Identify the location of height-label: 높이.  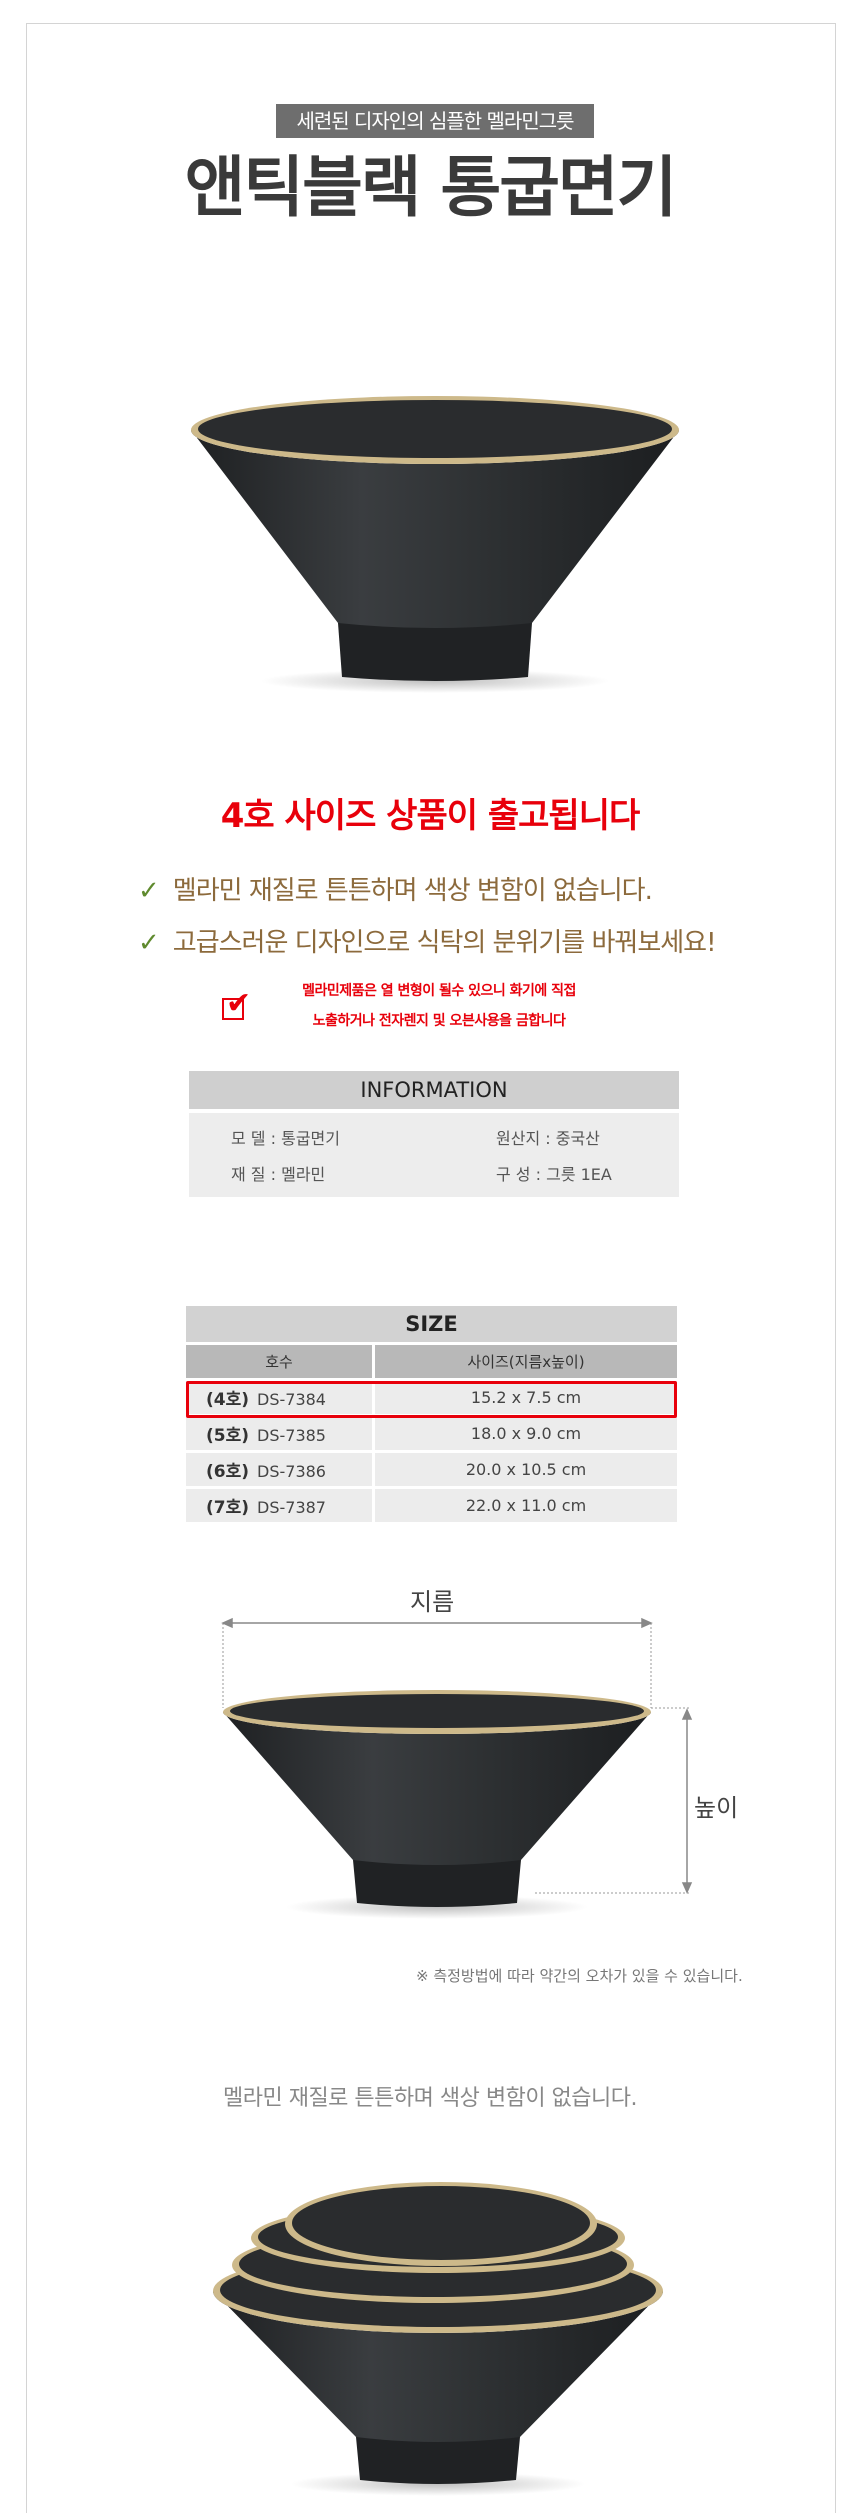
(716, 1808).